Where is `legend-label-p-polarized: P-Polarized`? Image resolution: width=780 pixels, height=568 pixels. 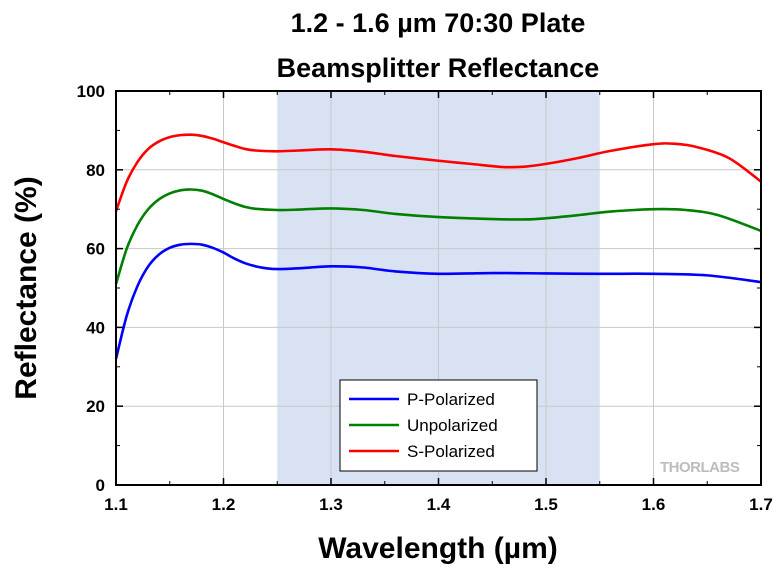 legend-label-p-polarized: P-Polarized is located at coordinates (451, 399).